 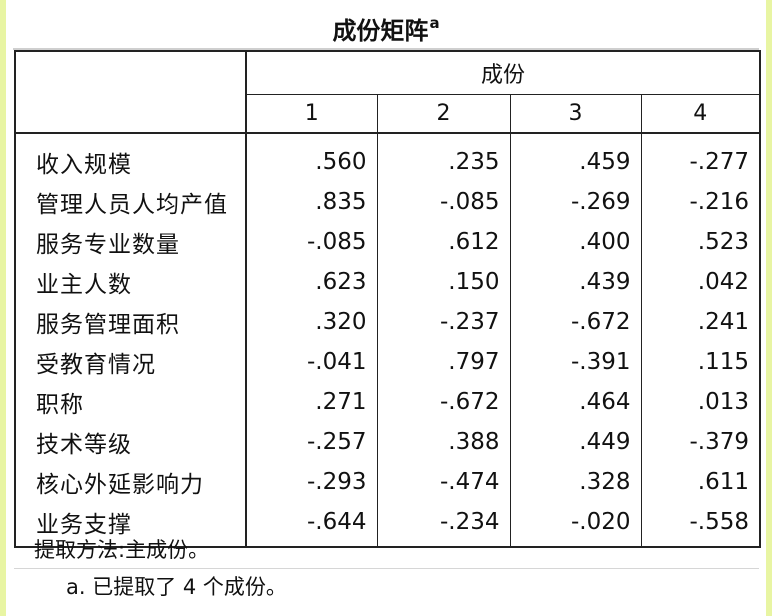 What do you see at coordinates (719, 442) in the screenshot?
I see `table-cell: -.379` at bounding box center [719, 442].